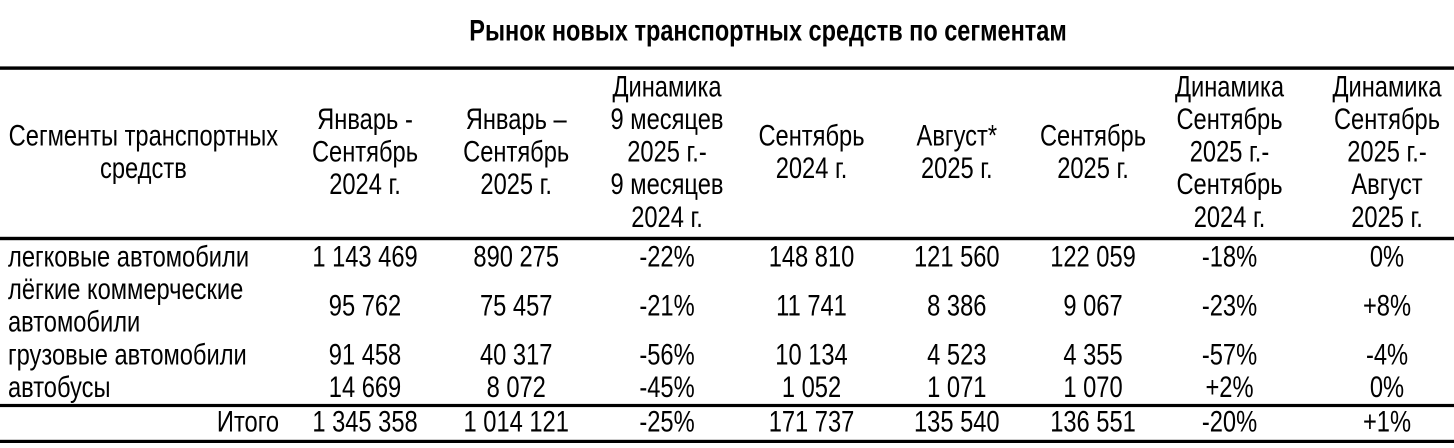 This screenshot has height=448, width=1454. Describe the element at coordinates (143, 167) in the screenshot. I see `svg-text: средств` at that location.